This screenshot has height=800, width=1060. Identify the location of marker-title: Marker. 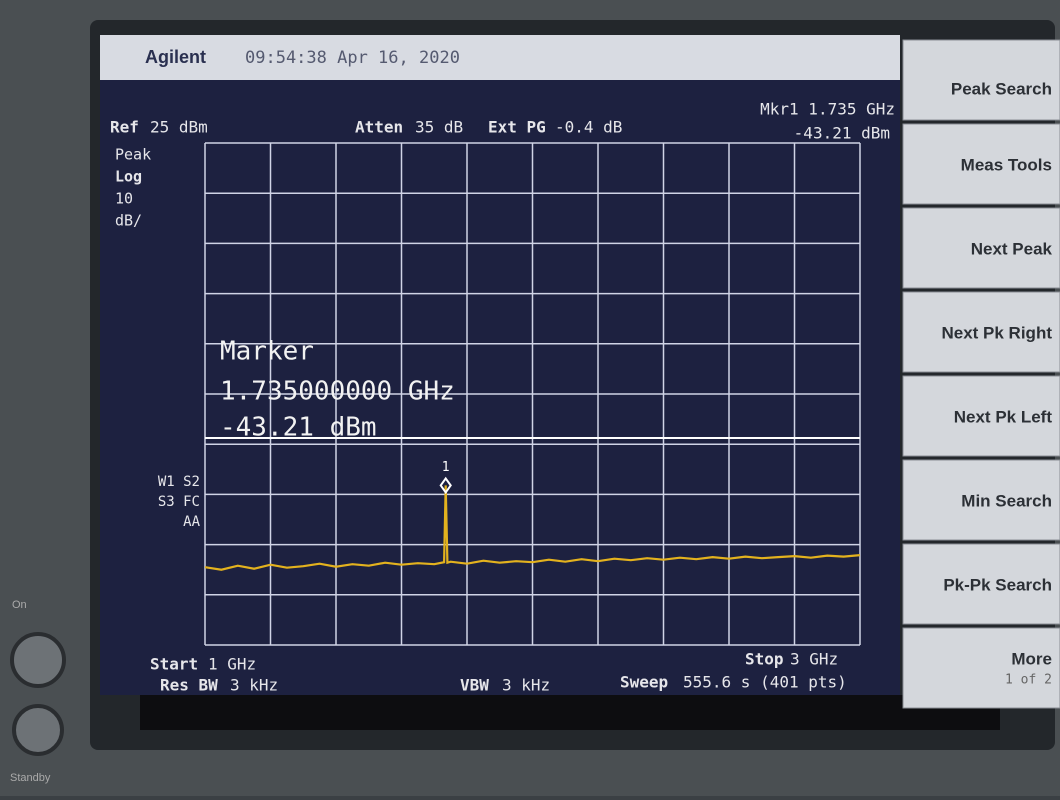
(267, 352).